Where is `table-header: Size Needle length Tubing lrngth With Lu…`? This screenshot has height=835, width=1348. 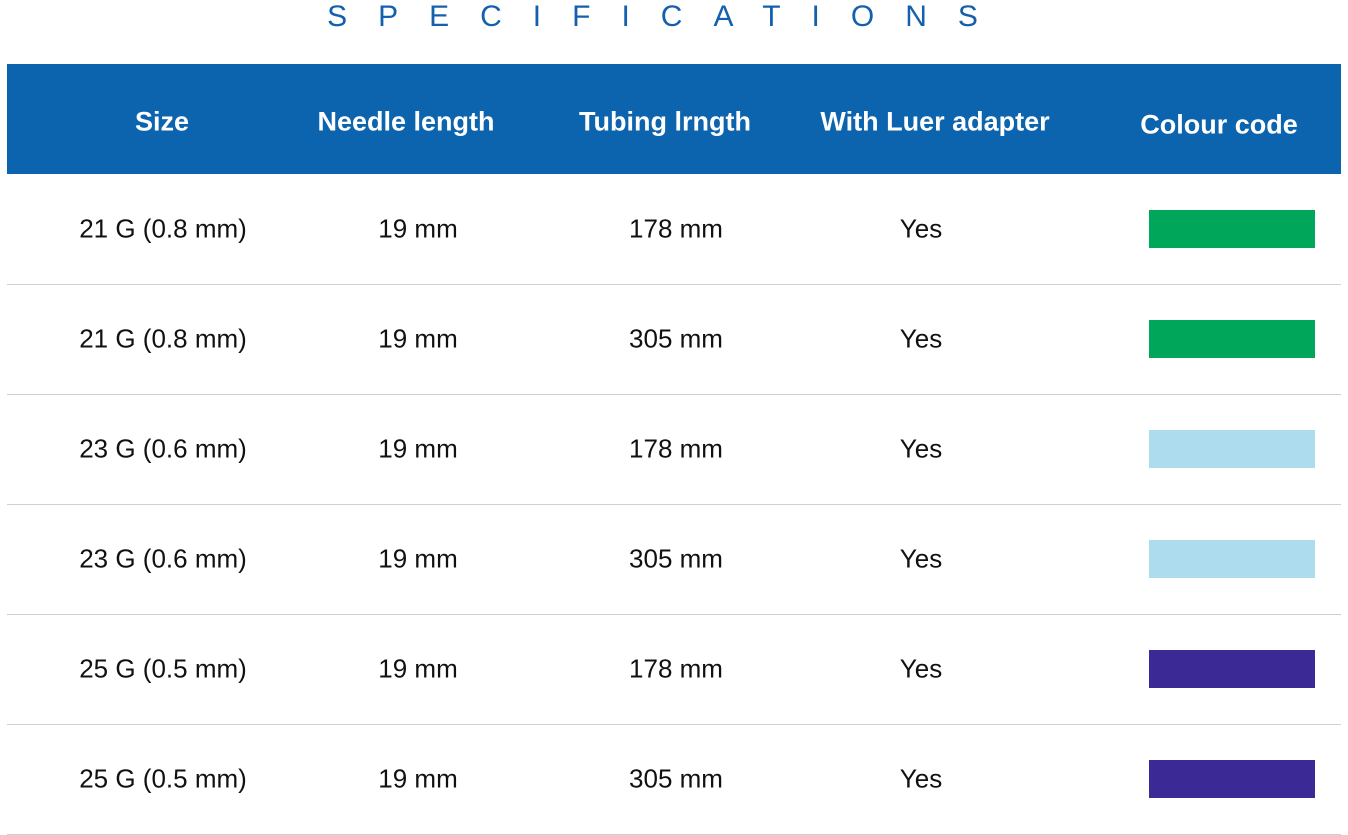 table-header: Size Needle length Tubing lrngth With Lu… is located at coordinates (674, 119).